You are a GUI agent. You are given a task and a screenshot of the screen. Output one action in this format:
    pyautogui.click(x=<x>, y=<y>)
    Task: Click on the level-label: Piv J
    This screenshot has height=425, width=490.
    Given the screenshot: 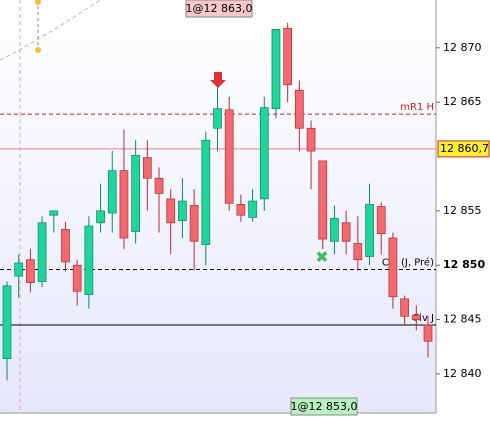 What is the action you would take?
    pyautogui.click(x=423, y=318)
    